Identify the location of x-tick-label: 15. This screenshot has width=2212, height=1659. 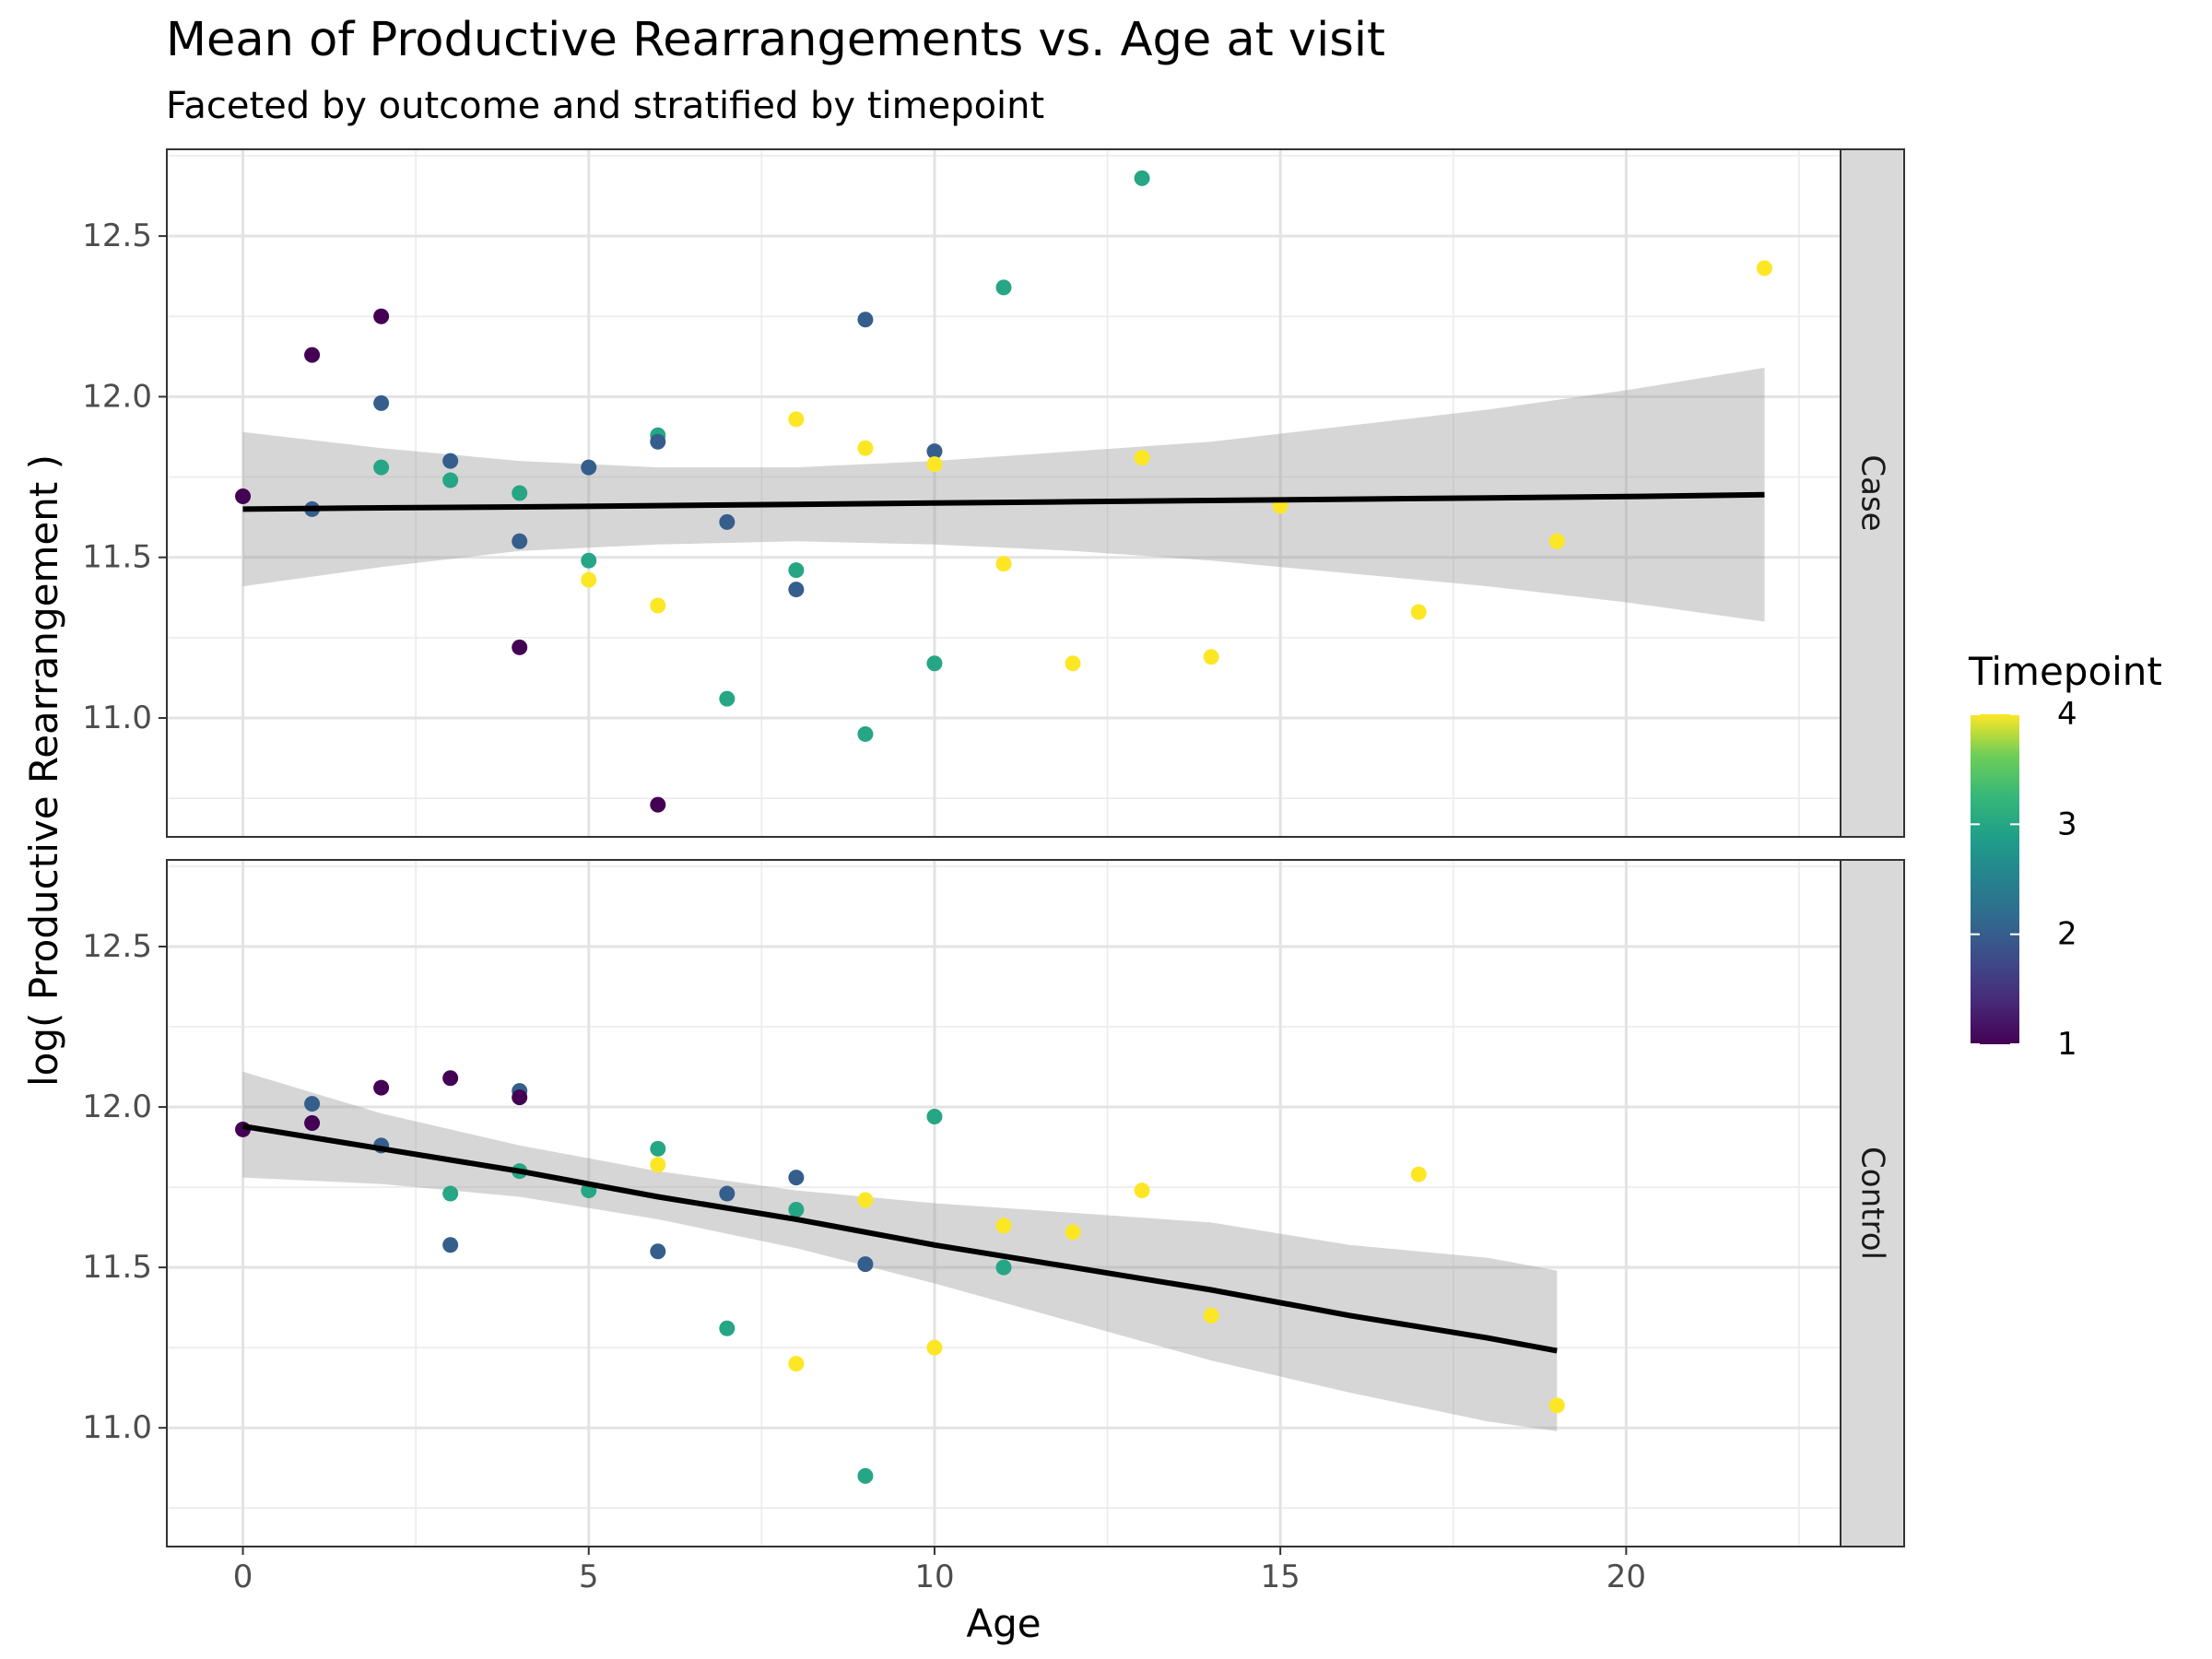
(1280, 1577).